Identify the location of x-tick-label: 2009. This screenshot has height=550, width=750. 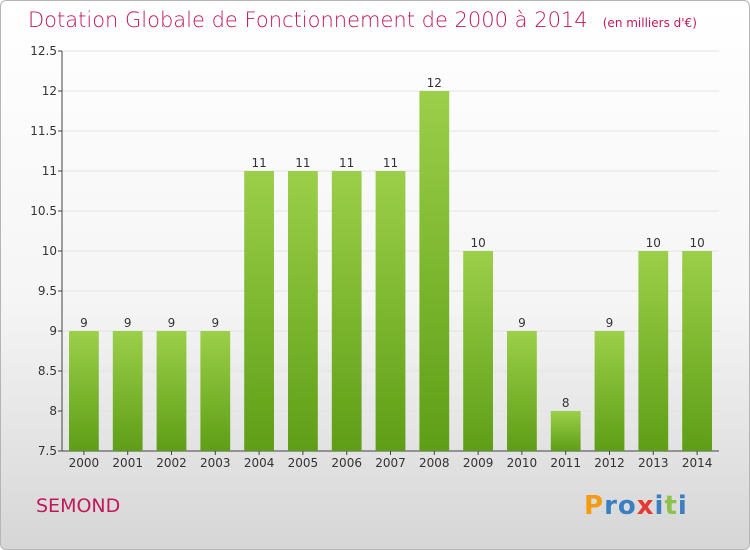
(478, 463).